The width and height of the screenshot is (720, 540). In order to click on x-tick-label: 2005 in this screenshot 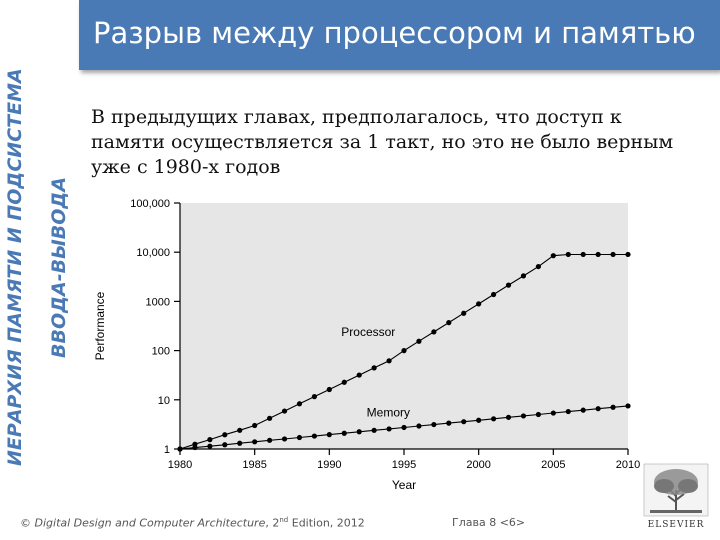, I will do `click(553, 465)`.